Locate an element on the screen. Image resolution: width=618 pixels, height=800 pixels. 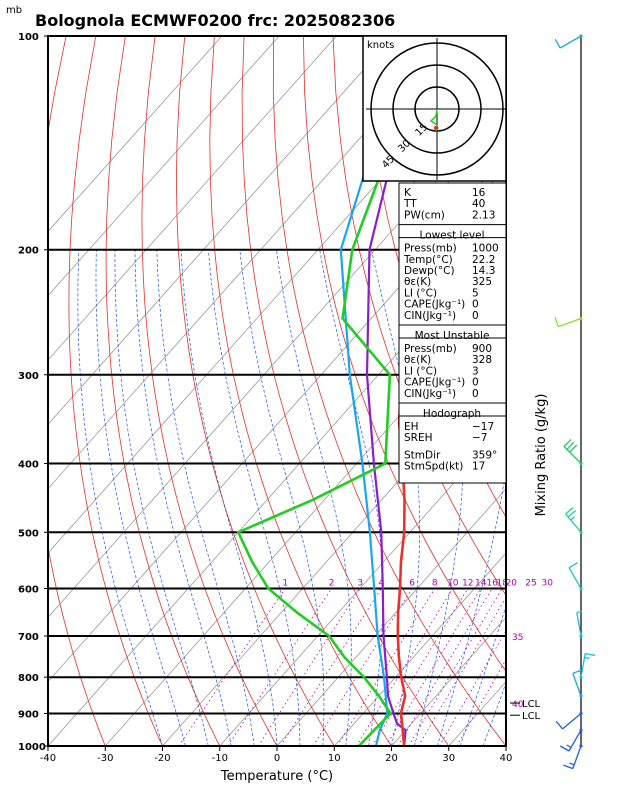
chart-title: Bolognola ECMWF0200 frc: 2025082306 is located at coordinates (215, 20).